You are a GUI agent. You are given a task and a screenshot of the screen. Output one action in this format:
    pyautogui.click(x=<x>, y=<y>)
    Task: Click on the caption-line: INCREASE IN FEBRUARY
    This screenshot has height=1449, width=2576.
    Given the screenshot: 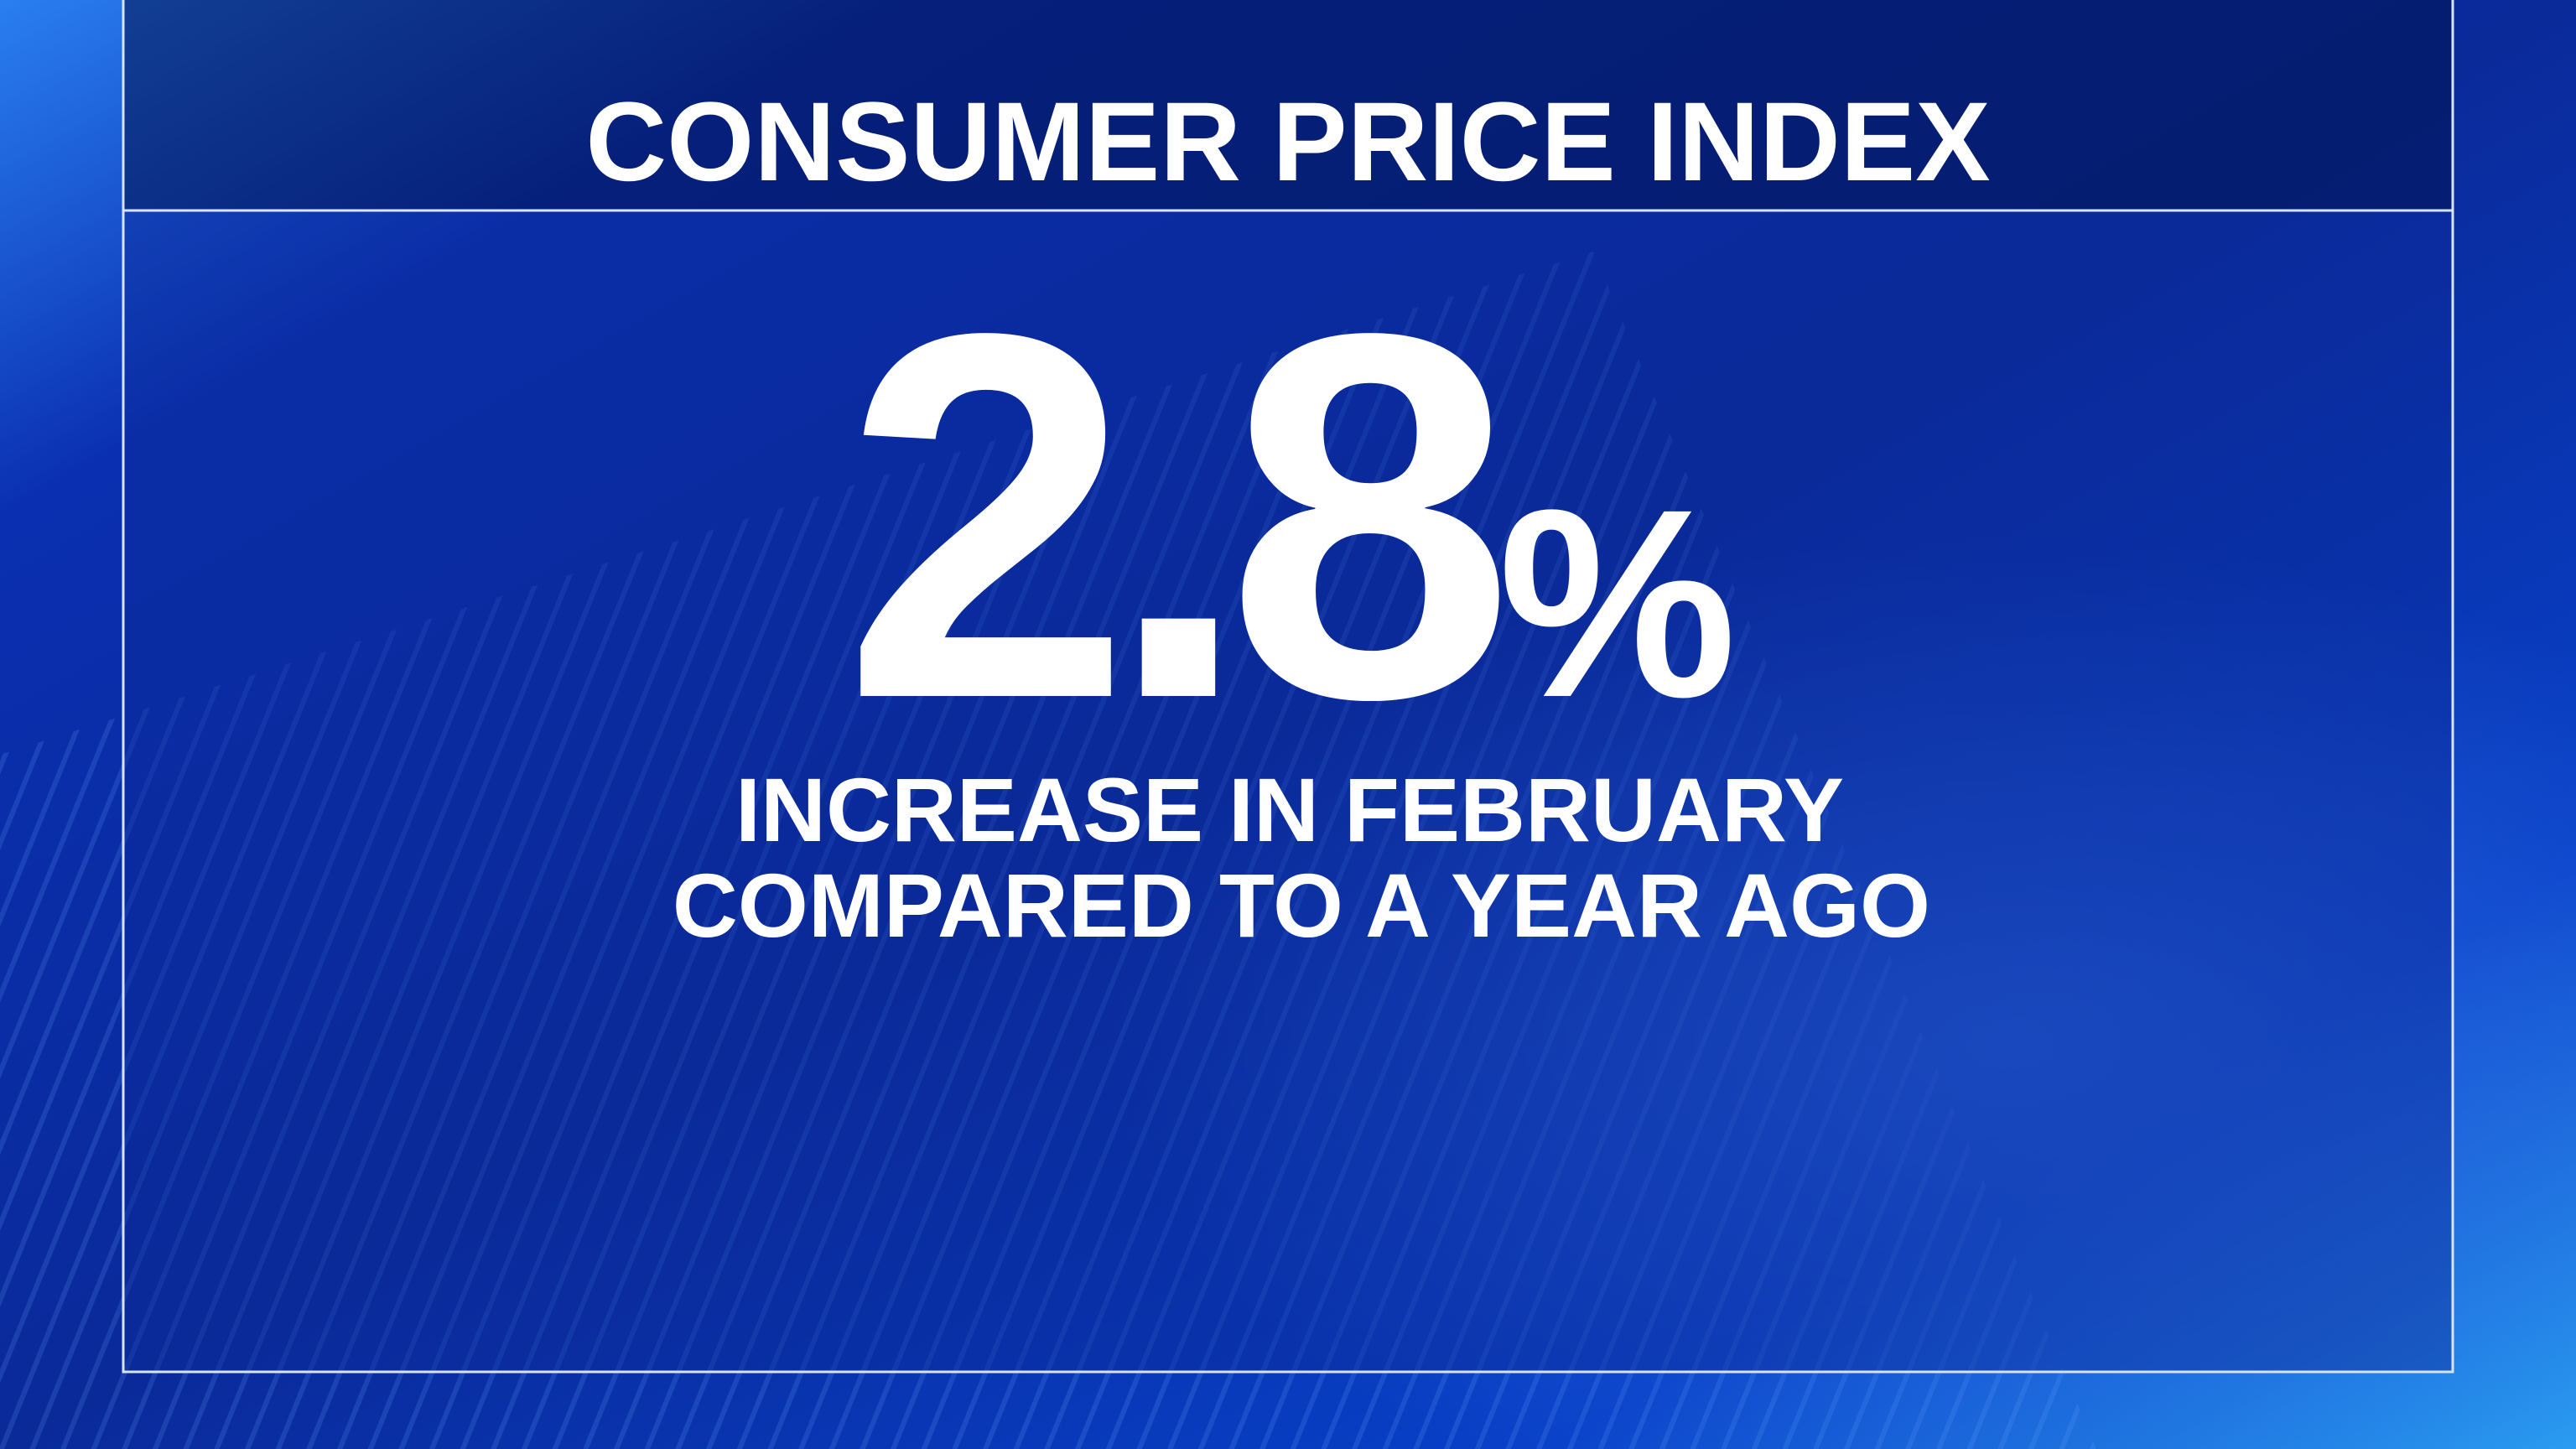 What is the action you would take?
    pyautogui.click(x=1289, y=809)
    